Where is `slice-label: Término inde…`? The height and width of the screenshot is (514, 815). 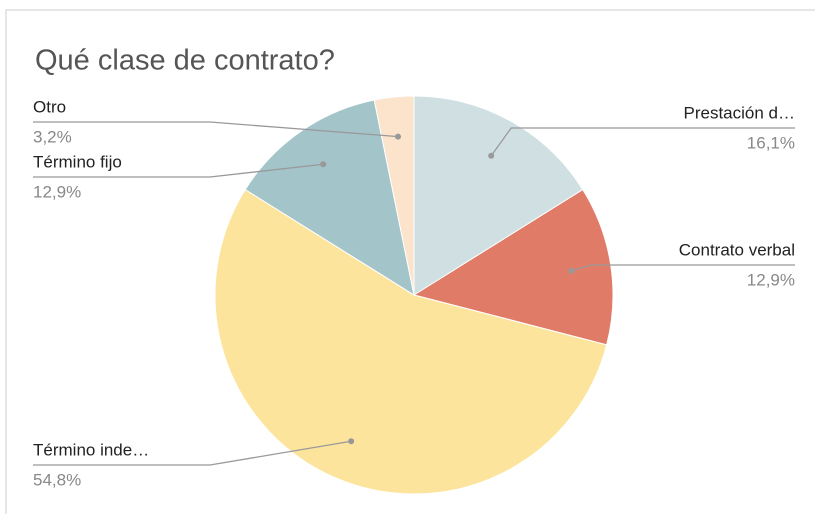
slice-label: Término inde… is located at coordinates (91, 449).